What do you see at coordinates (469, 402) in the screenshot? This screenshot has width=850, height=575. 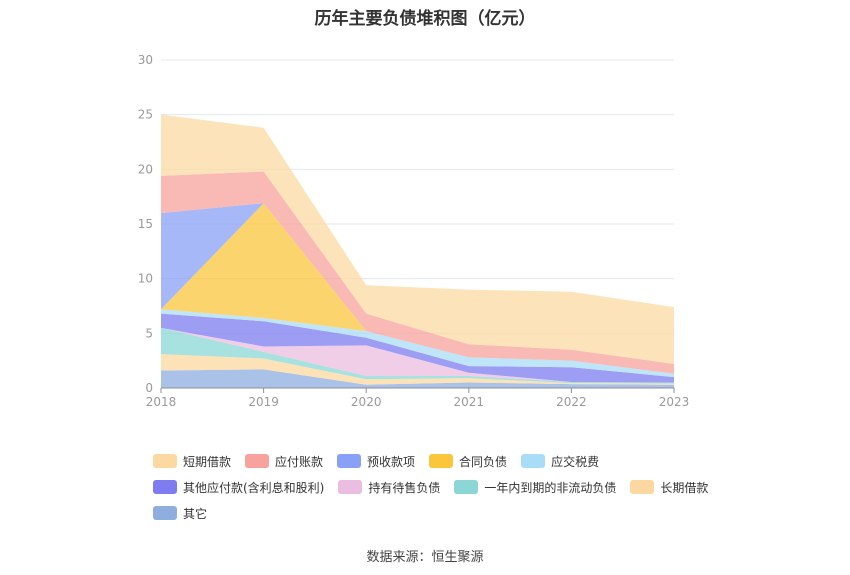 I see `x-tick-label: 2021` at bounding box center [469, 402].